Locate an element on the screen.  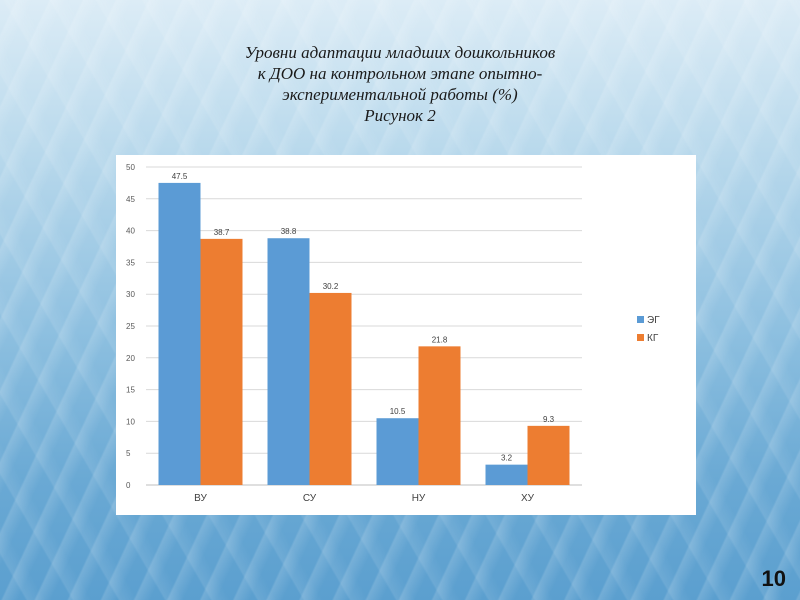
y-tick-label: 35 is located at coordinates (130, 262).